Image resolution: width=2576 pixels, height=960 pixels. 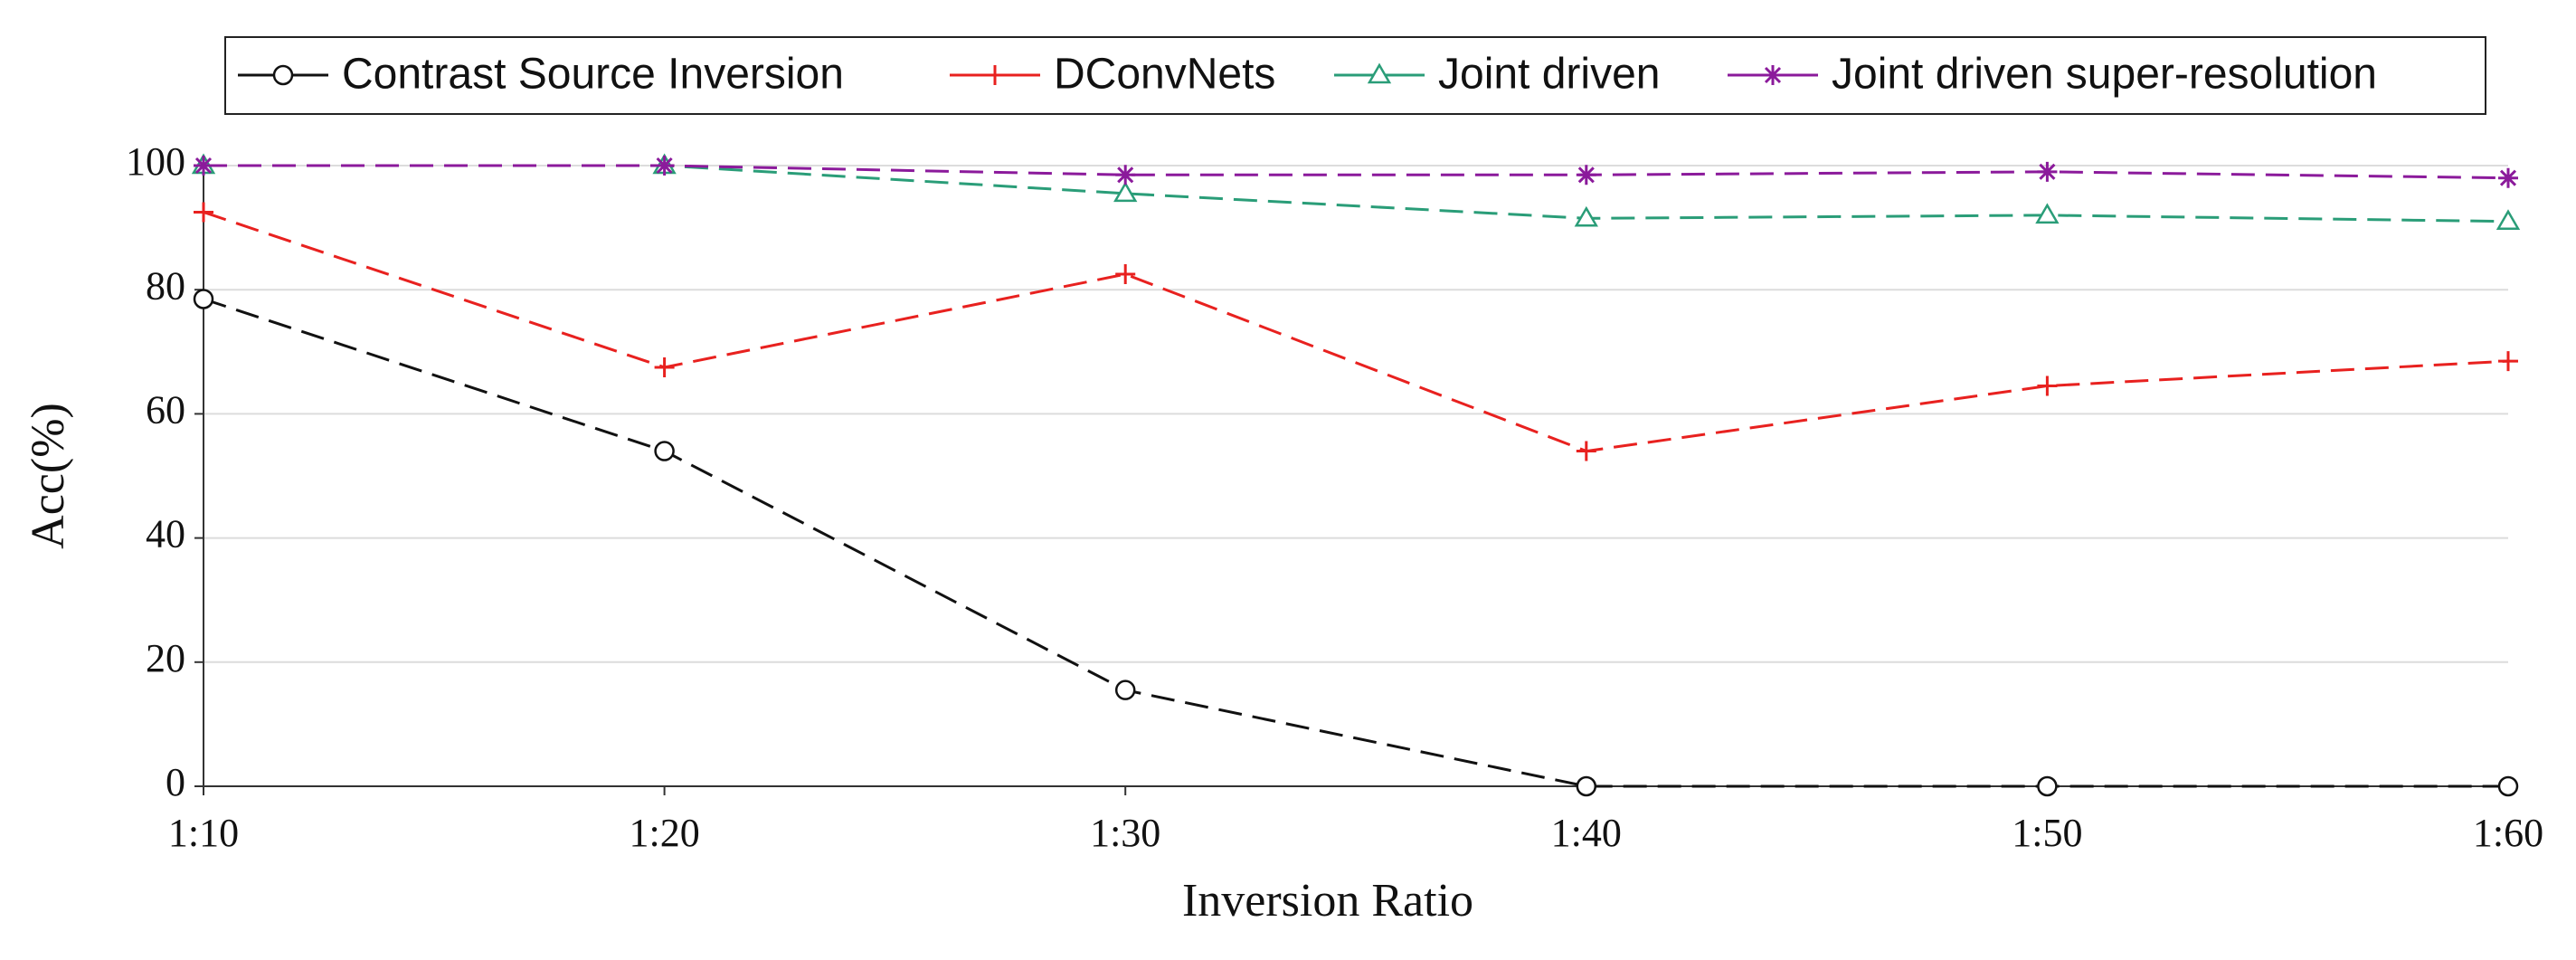 I want to click on x-tick-label: 1:10, so click(x=204, y=833).